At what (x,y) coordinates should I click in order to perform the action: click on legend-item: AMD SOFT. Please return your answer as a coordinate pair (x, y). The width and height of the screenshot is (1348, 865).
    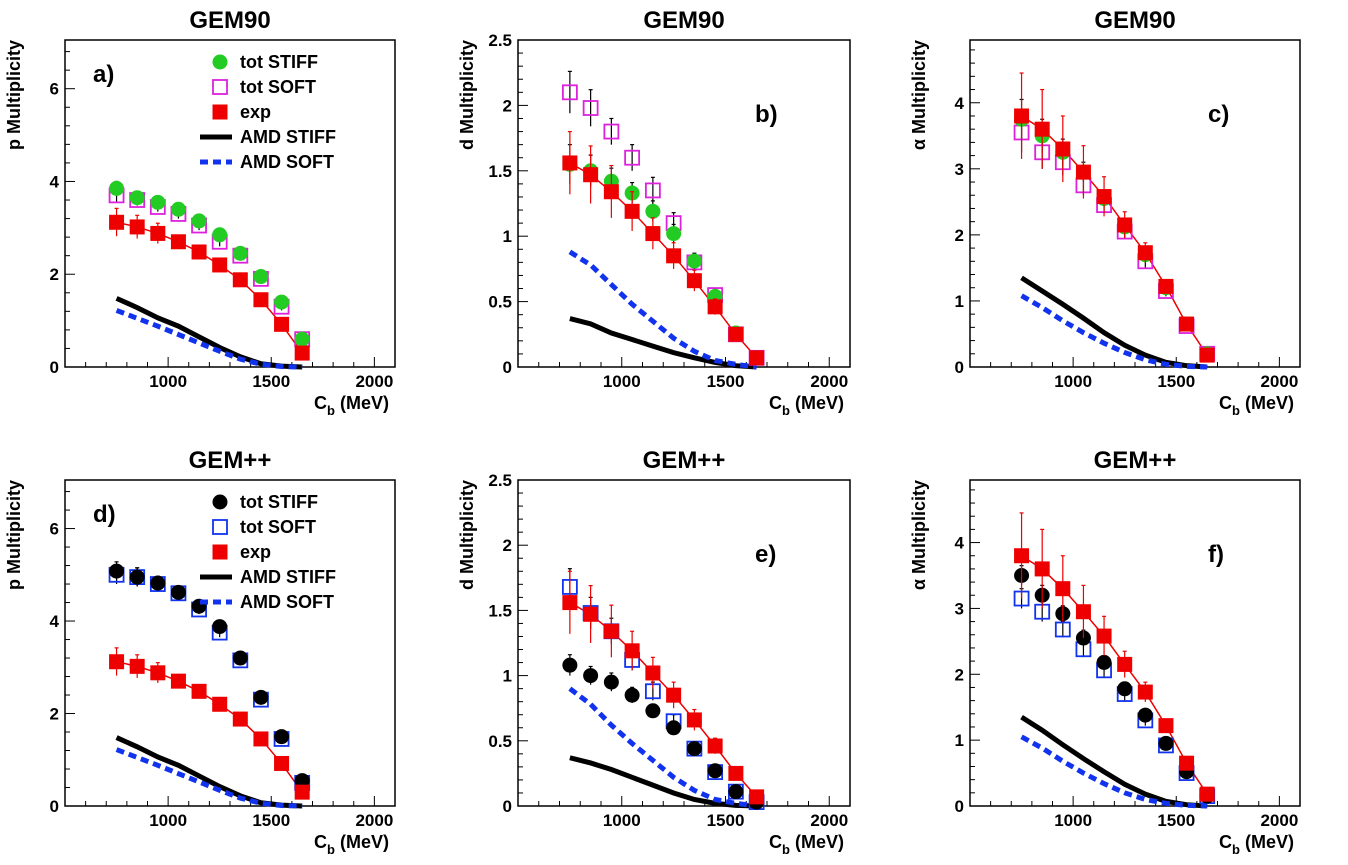
    Looking at the image, I should click on (267, 602).